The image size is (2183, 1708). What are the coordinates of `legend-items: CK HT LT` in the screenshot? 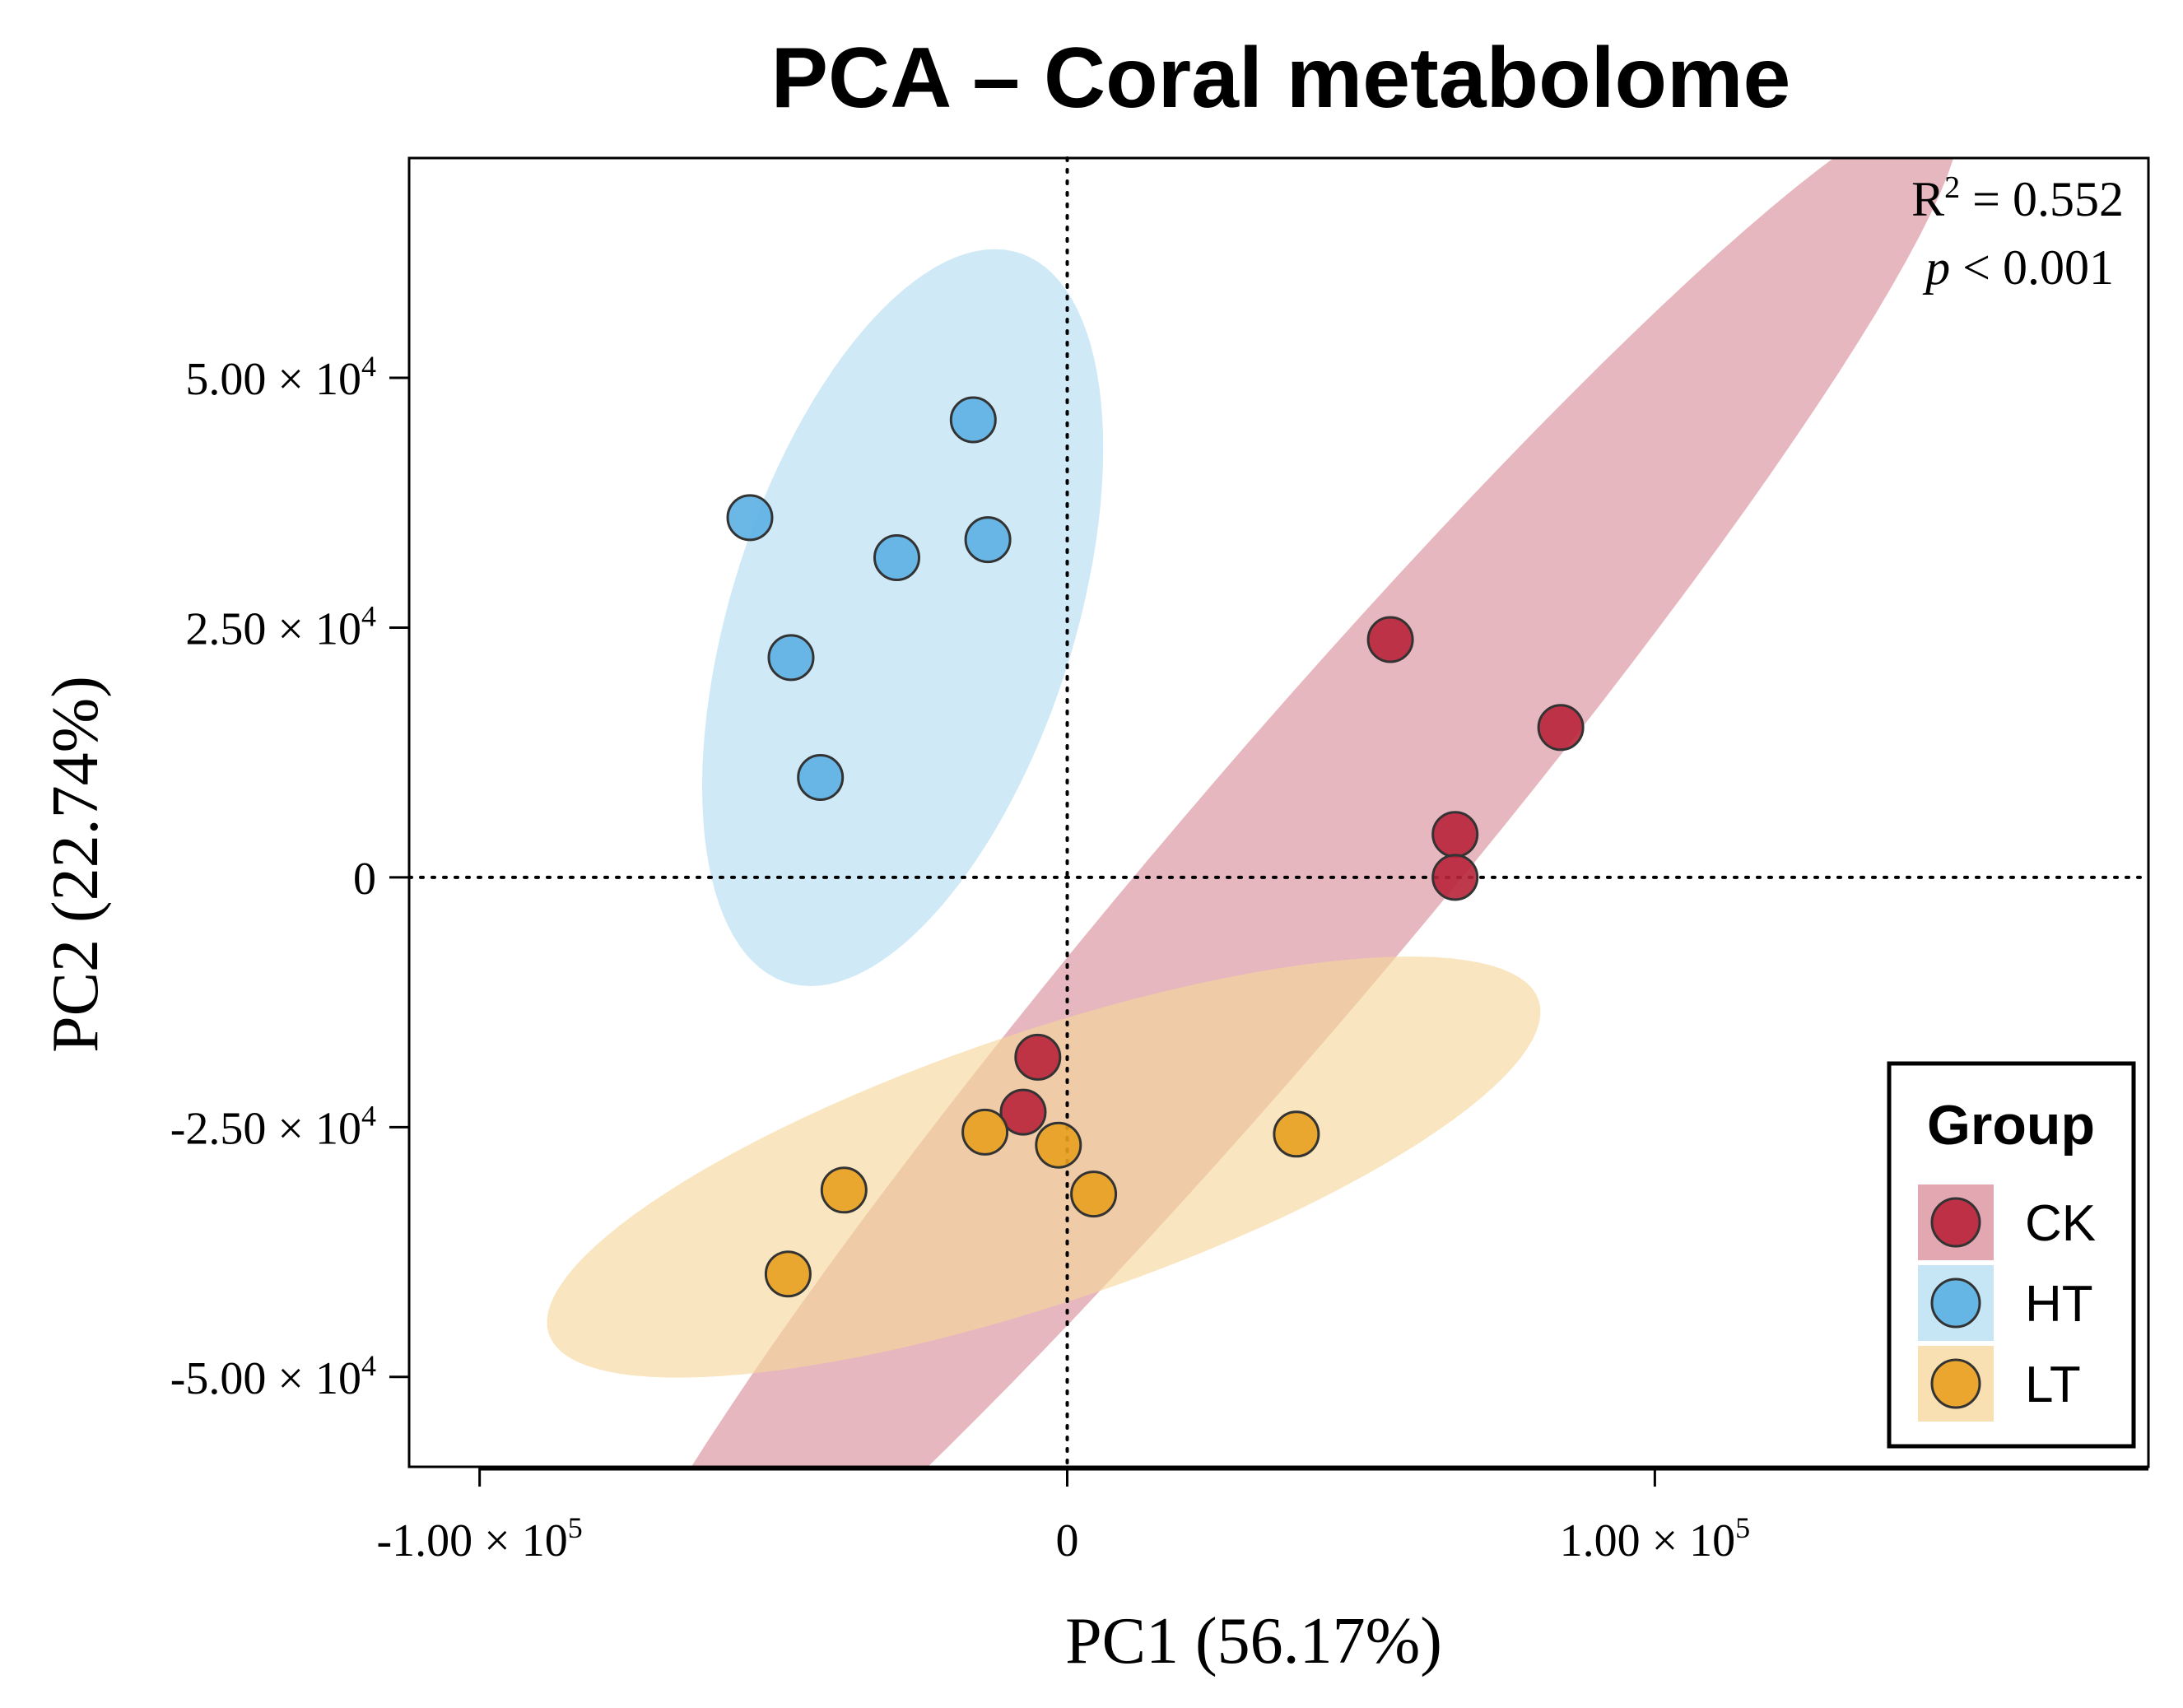 It's located at (2007, 1303).